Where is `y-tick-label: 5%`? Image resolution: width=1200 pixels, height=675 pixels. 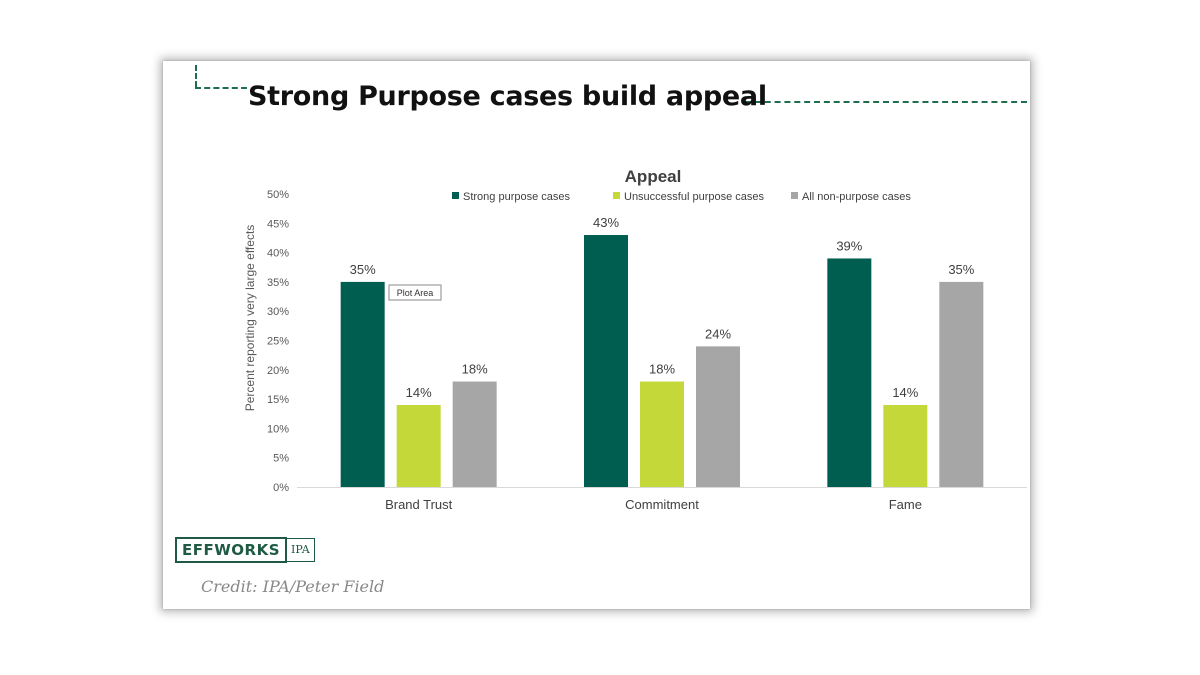
y-tick-label: 5% is located at coordinates (281, 459).